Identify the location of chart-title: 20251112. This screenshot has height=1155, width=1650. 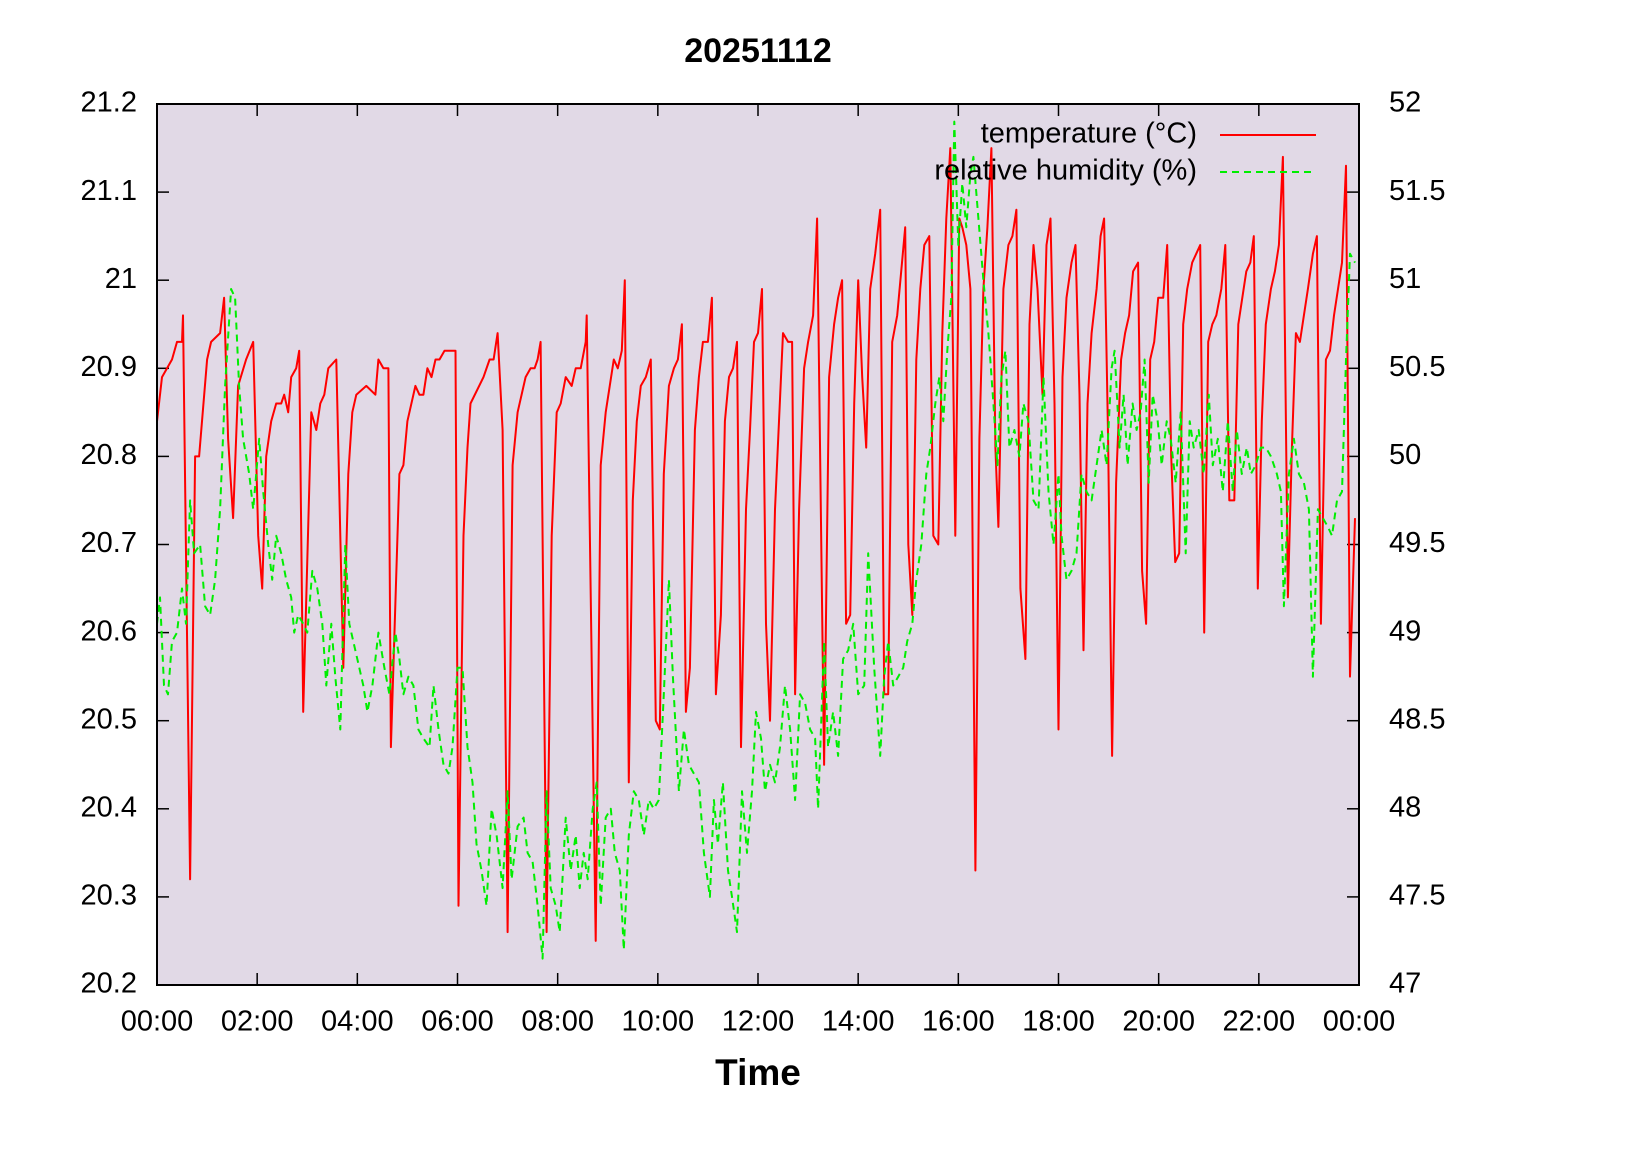
(758, 51).